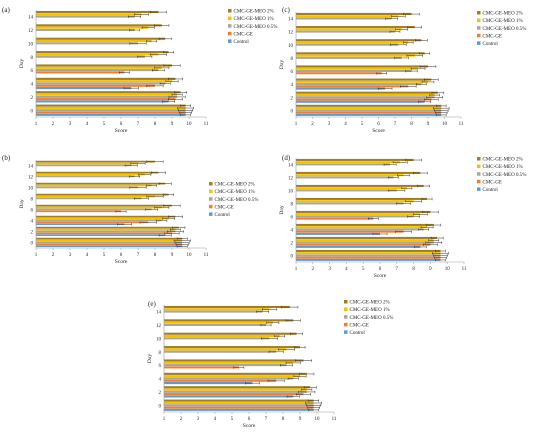  Describe the element at coordinates (282, 209) in the screenshot. I see `y-axis-label: Day` at that location.